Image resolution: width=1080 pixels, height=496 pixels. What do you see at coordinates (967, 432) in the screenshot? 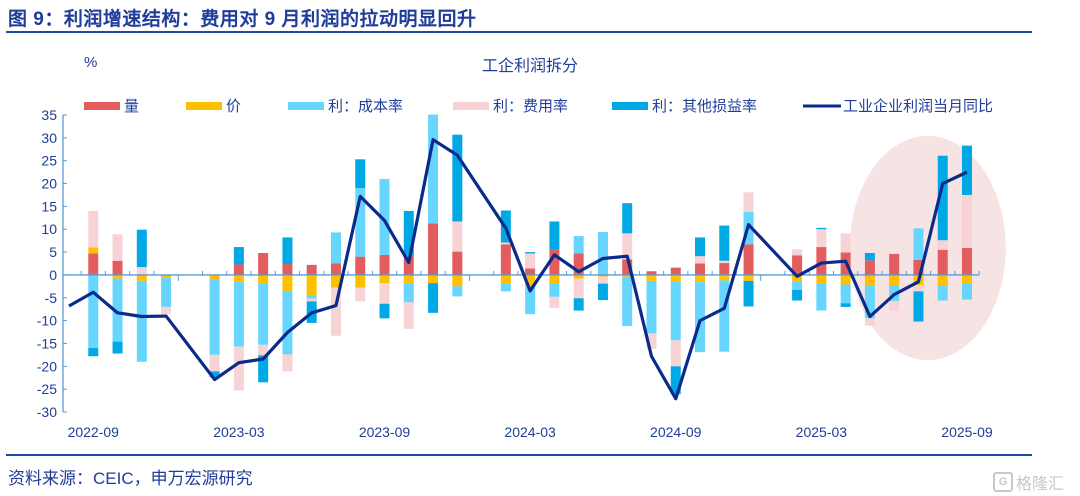
I see `x-tick-label: 2025-09` at bounding box center [967, 432].